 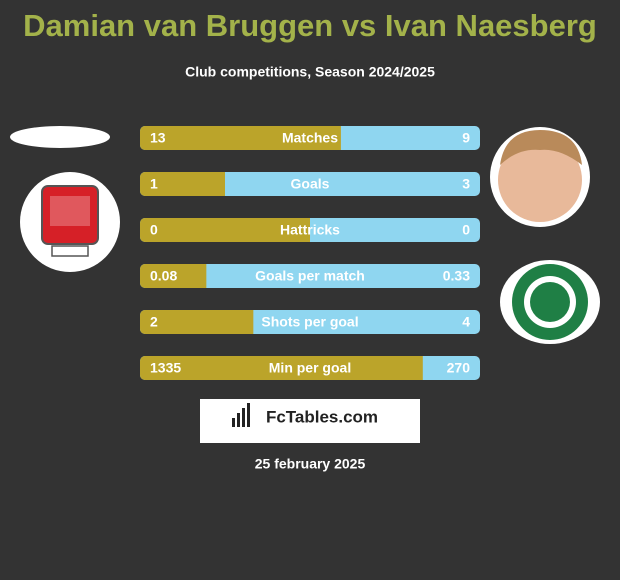 What do you see at coordinates (310, 368) in the screenshot?
I see `stat-label: Min per goal` at bounding box center [310, 368].